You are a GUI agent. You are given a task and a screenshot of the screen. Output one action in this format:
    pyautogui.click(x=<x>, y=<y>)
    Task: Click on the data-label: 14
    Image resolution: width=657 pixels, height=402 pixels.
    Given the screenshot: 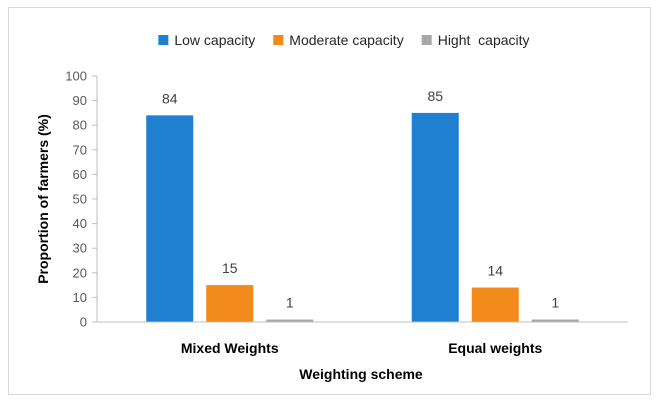 What is the action you would take?
    pyautogui.click(x=495, y=271)
    